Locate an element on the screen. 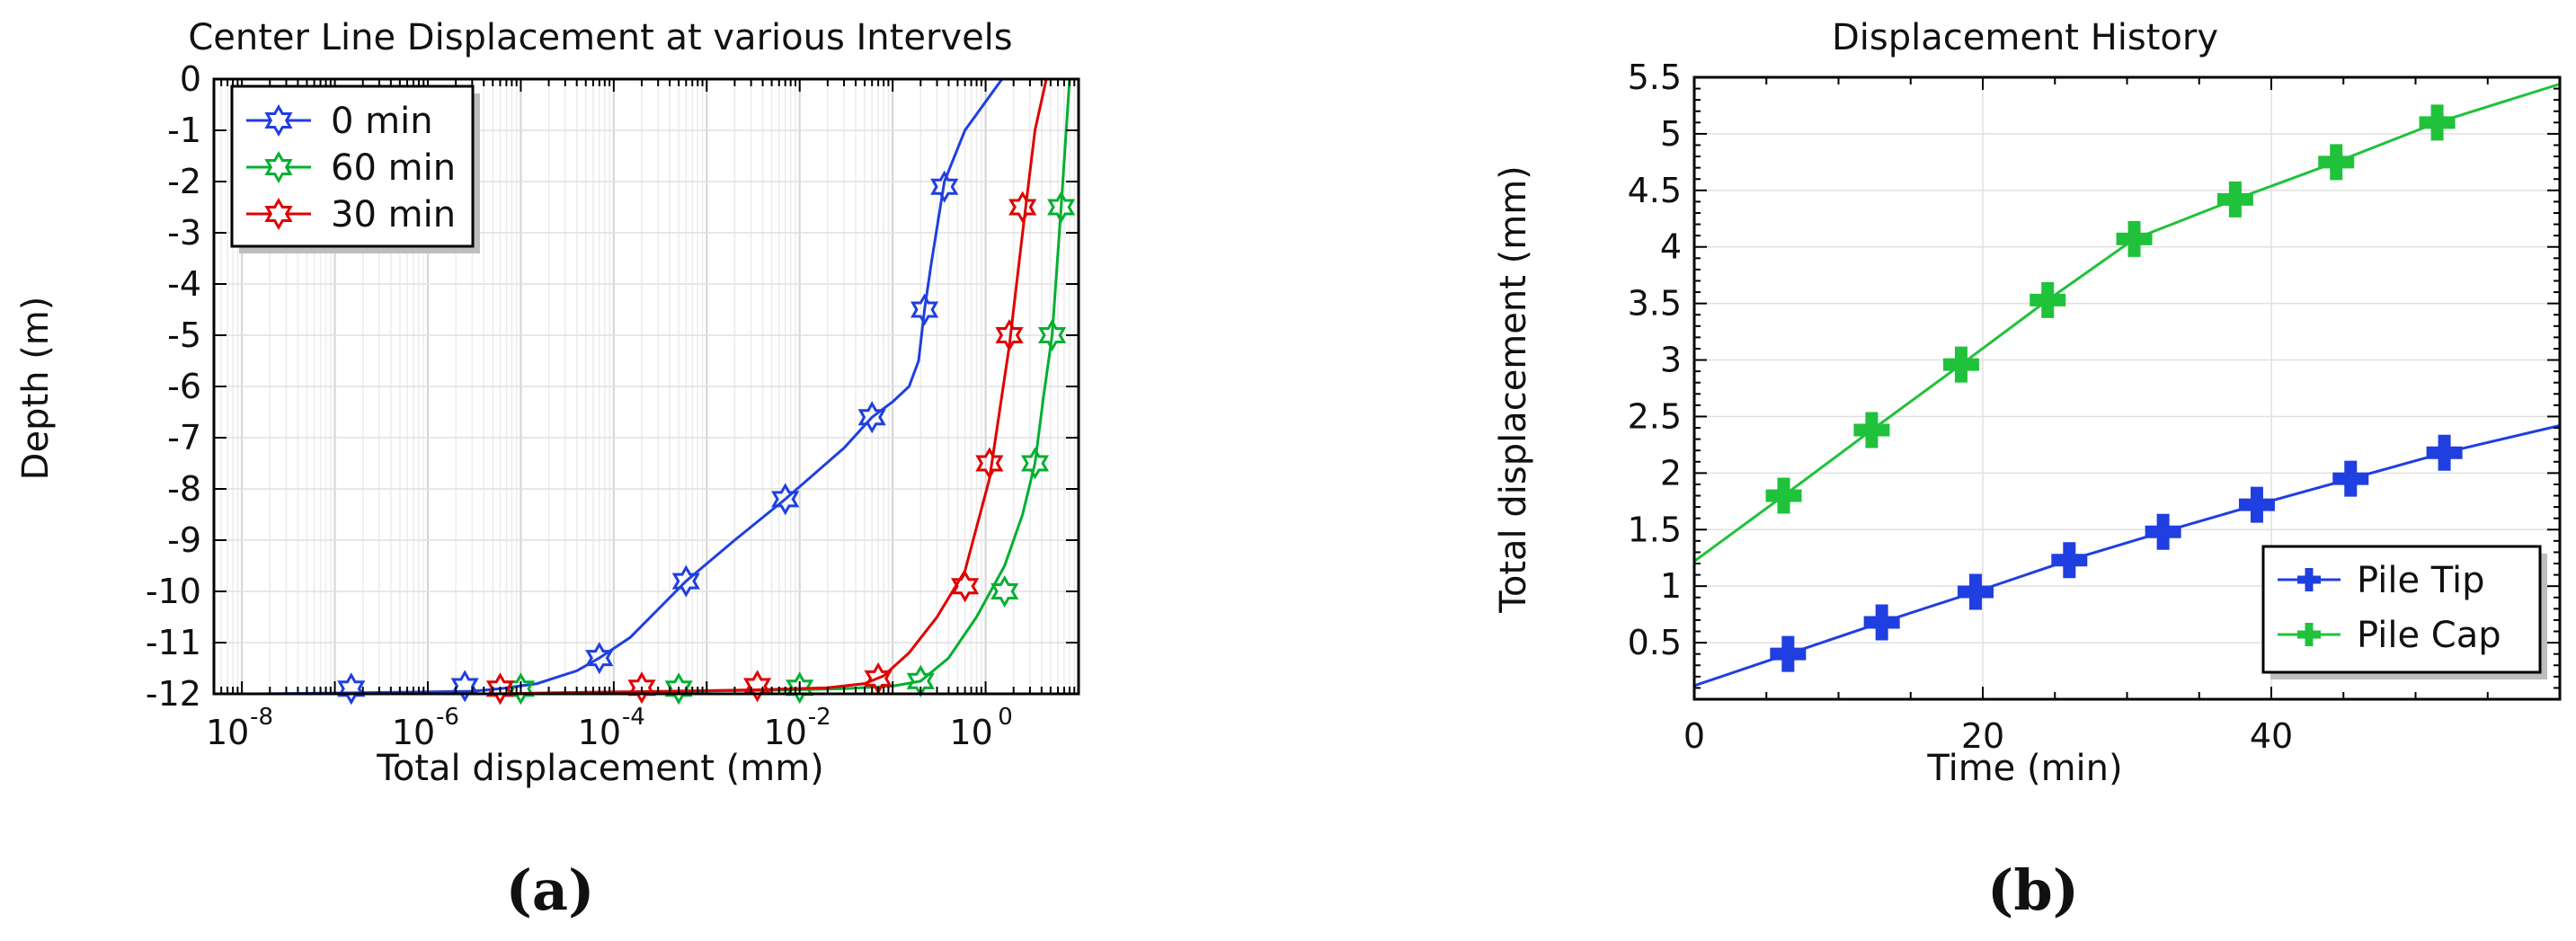 This screenshot has width=2576, height=941. chart-b-y-tick-label: 3 is located at coordinates (1671, 361).